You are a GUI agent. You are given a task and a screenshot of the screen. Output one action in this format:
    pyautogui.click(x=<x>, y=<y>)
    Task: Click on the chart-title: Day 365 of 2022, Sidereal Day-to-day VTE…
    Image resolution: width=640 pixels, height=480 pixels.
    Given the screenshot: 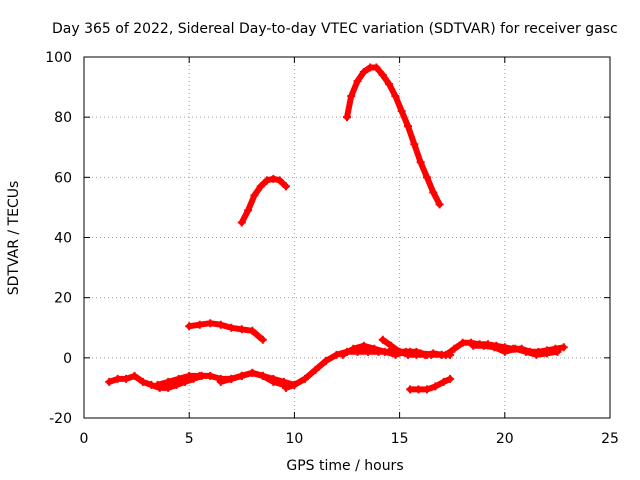 What is the action you would take?
    pyautogui.click(x=335, y=29)
    